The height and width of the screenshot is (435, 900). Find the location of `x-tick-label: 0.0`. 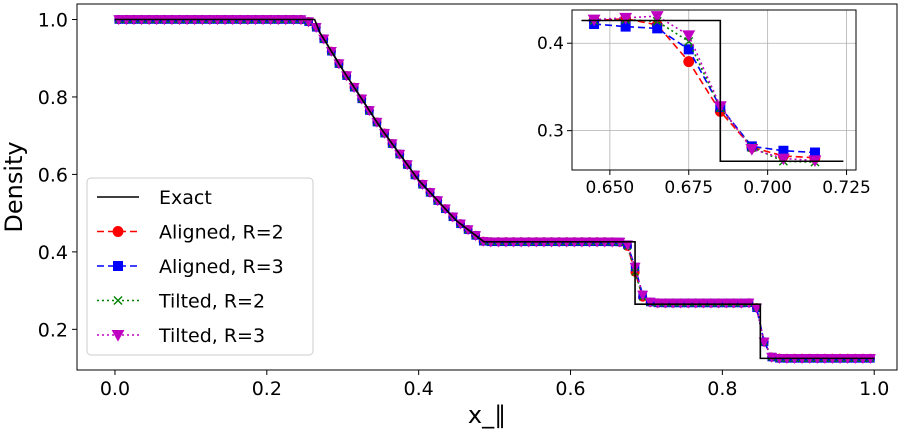

x-tick-label: 0.0 is located at coordinates (115, 389).